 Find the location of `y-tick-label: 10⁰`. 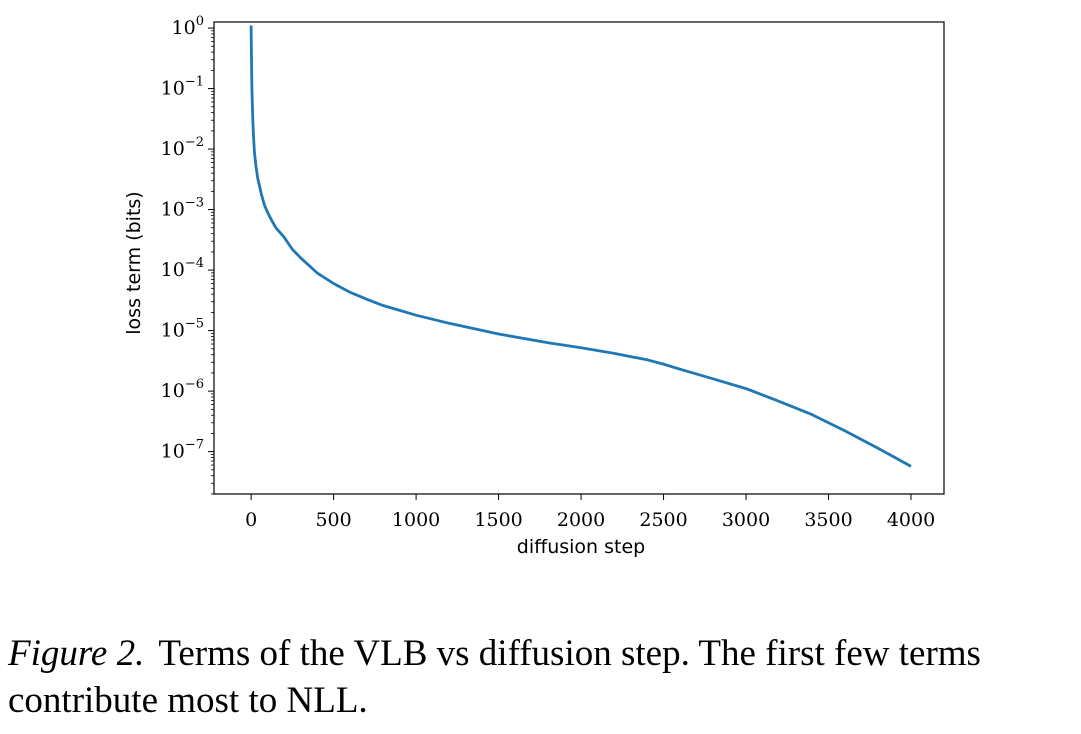

y-tick-label: 10⁰ is located at coordinates (188, 26).